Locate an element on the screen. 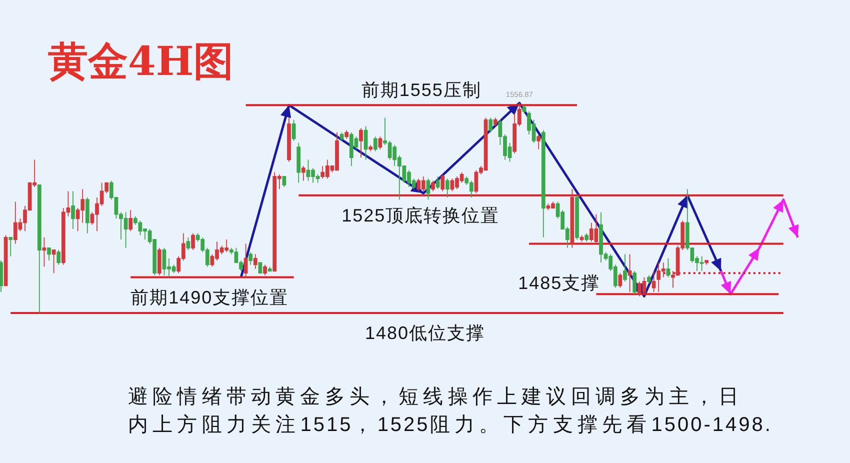 The height and width of the screenshot is (463, 850). series-label: 1525顶底转换位置 is located at coordinates (421, 215).